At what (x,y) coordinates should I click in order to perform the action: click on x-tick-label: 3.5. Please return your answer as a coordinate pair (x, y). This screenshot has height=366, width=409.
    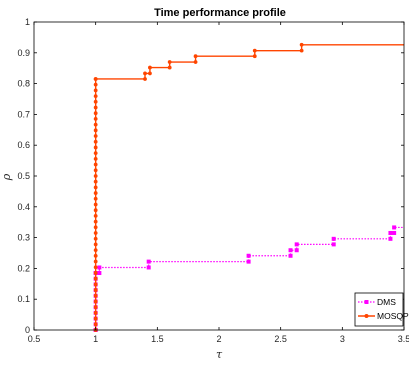
    Looking at the image, I should click on (403, 339).